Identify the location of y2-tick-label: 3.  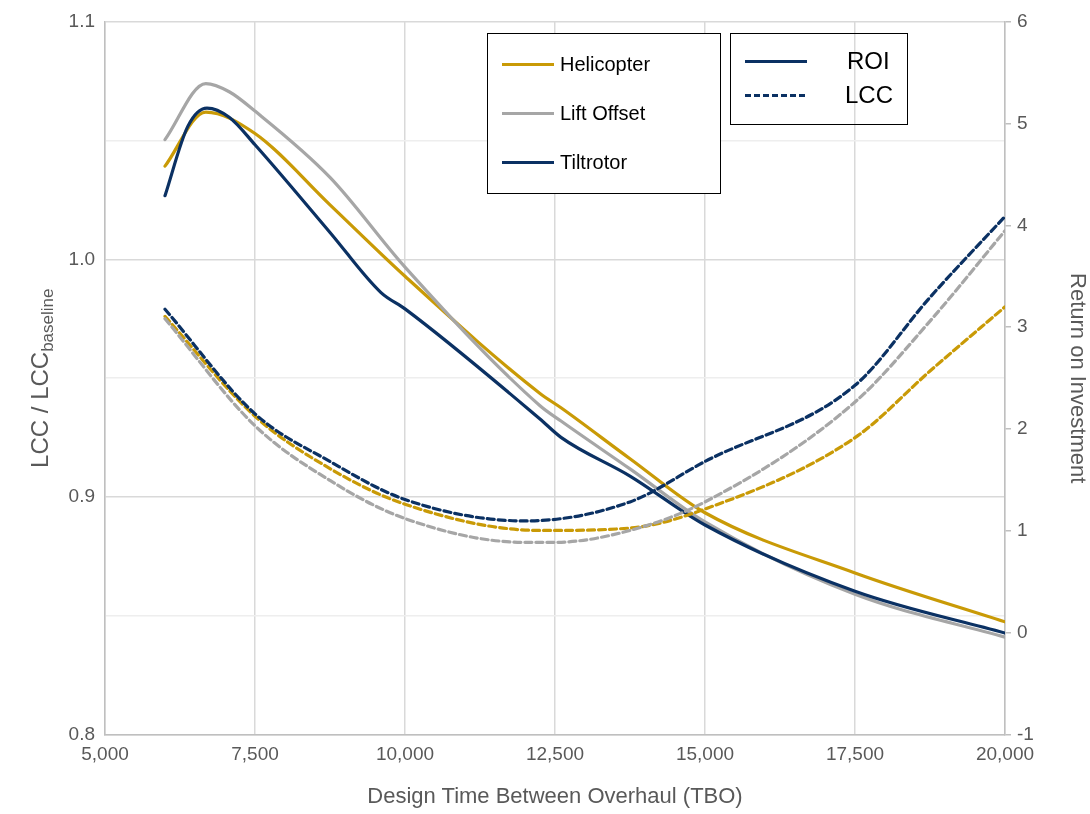
(1022, 326).